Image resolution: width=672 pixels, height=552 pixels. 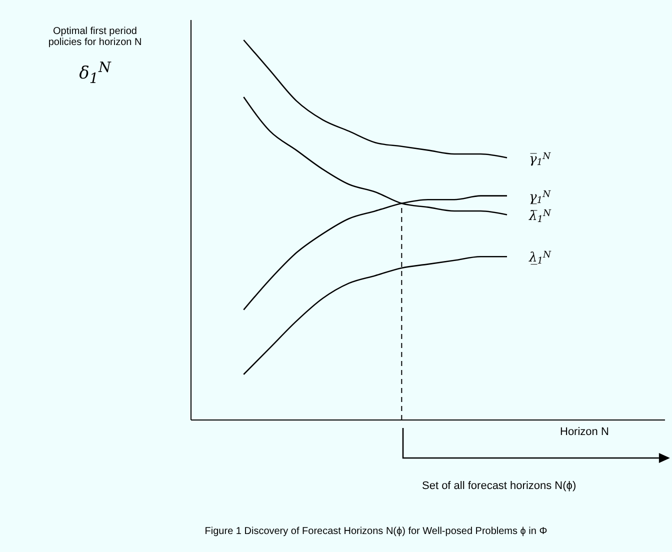 What do you see at coordinates (584, 432) in the screenshot?
I see `x-axis-title: Horizon N` at bounding box center [584, 432].